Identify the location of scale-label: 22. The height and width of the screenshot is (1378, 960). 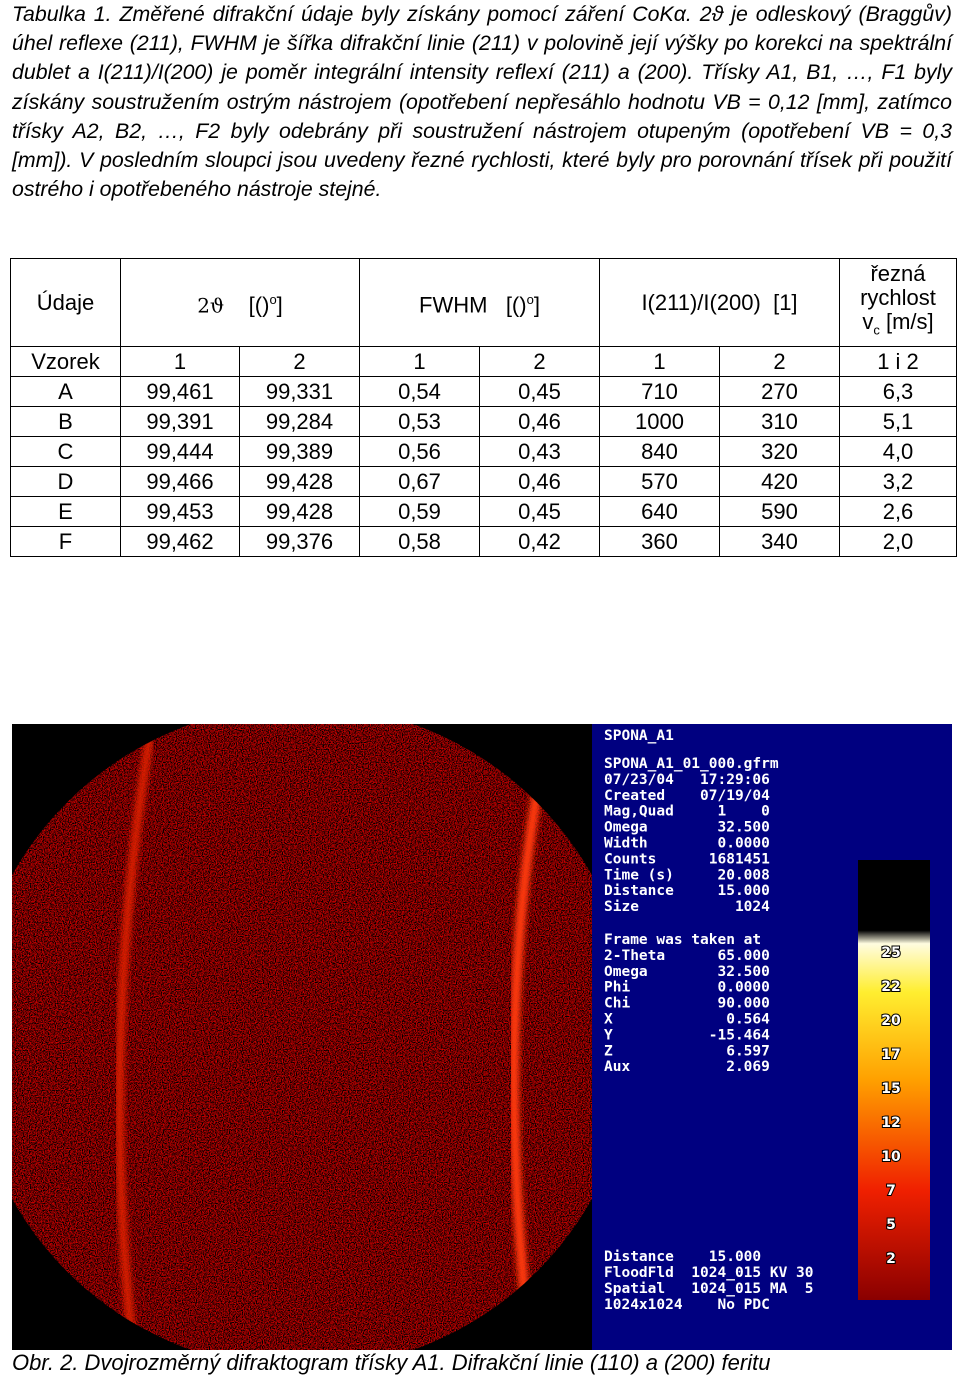
(890, 987).